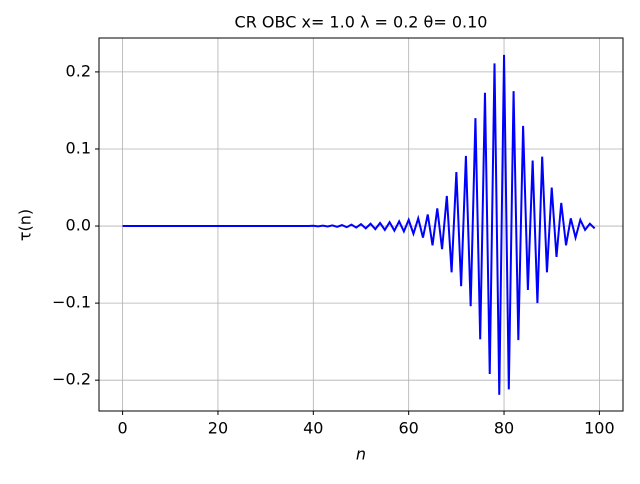  I want to click on y-tick-label: −0.2, so click(71, 379).